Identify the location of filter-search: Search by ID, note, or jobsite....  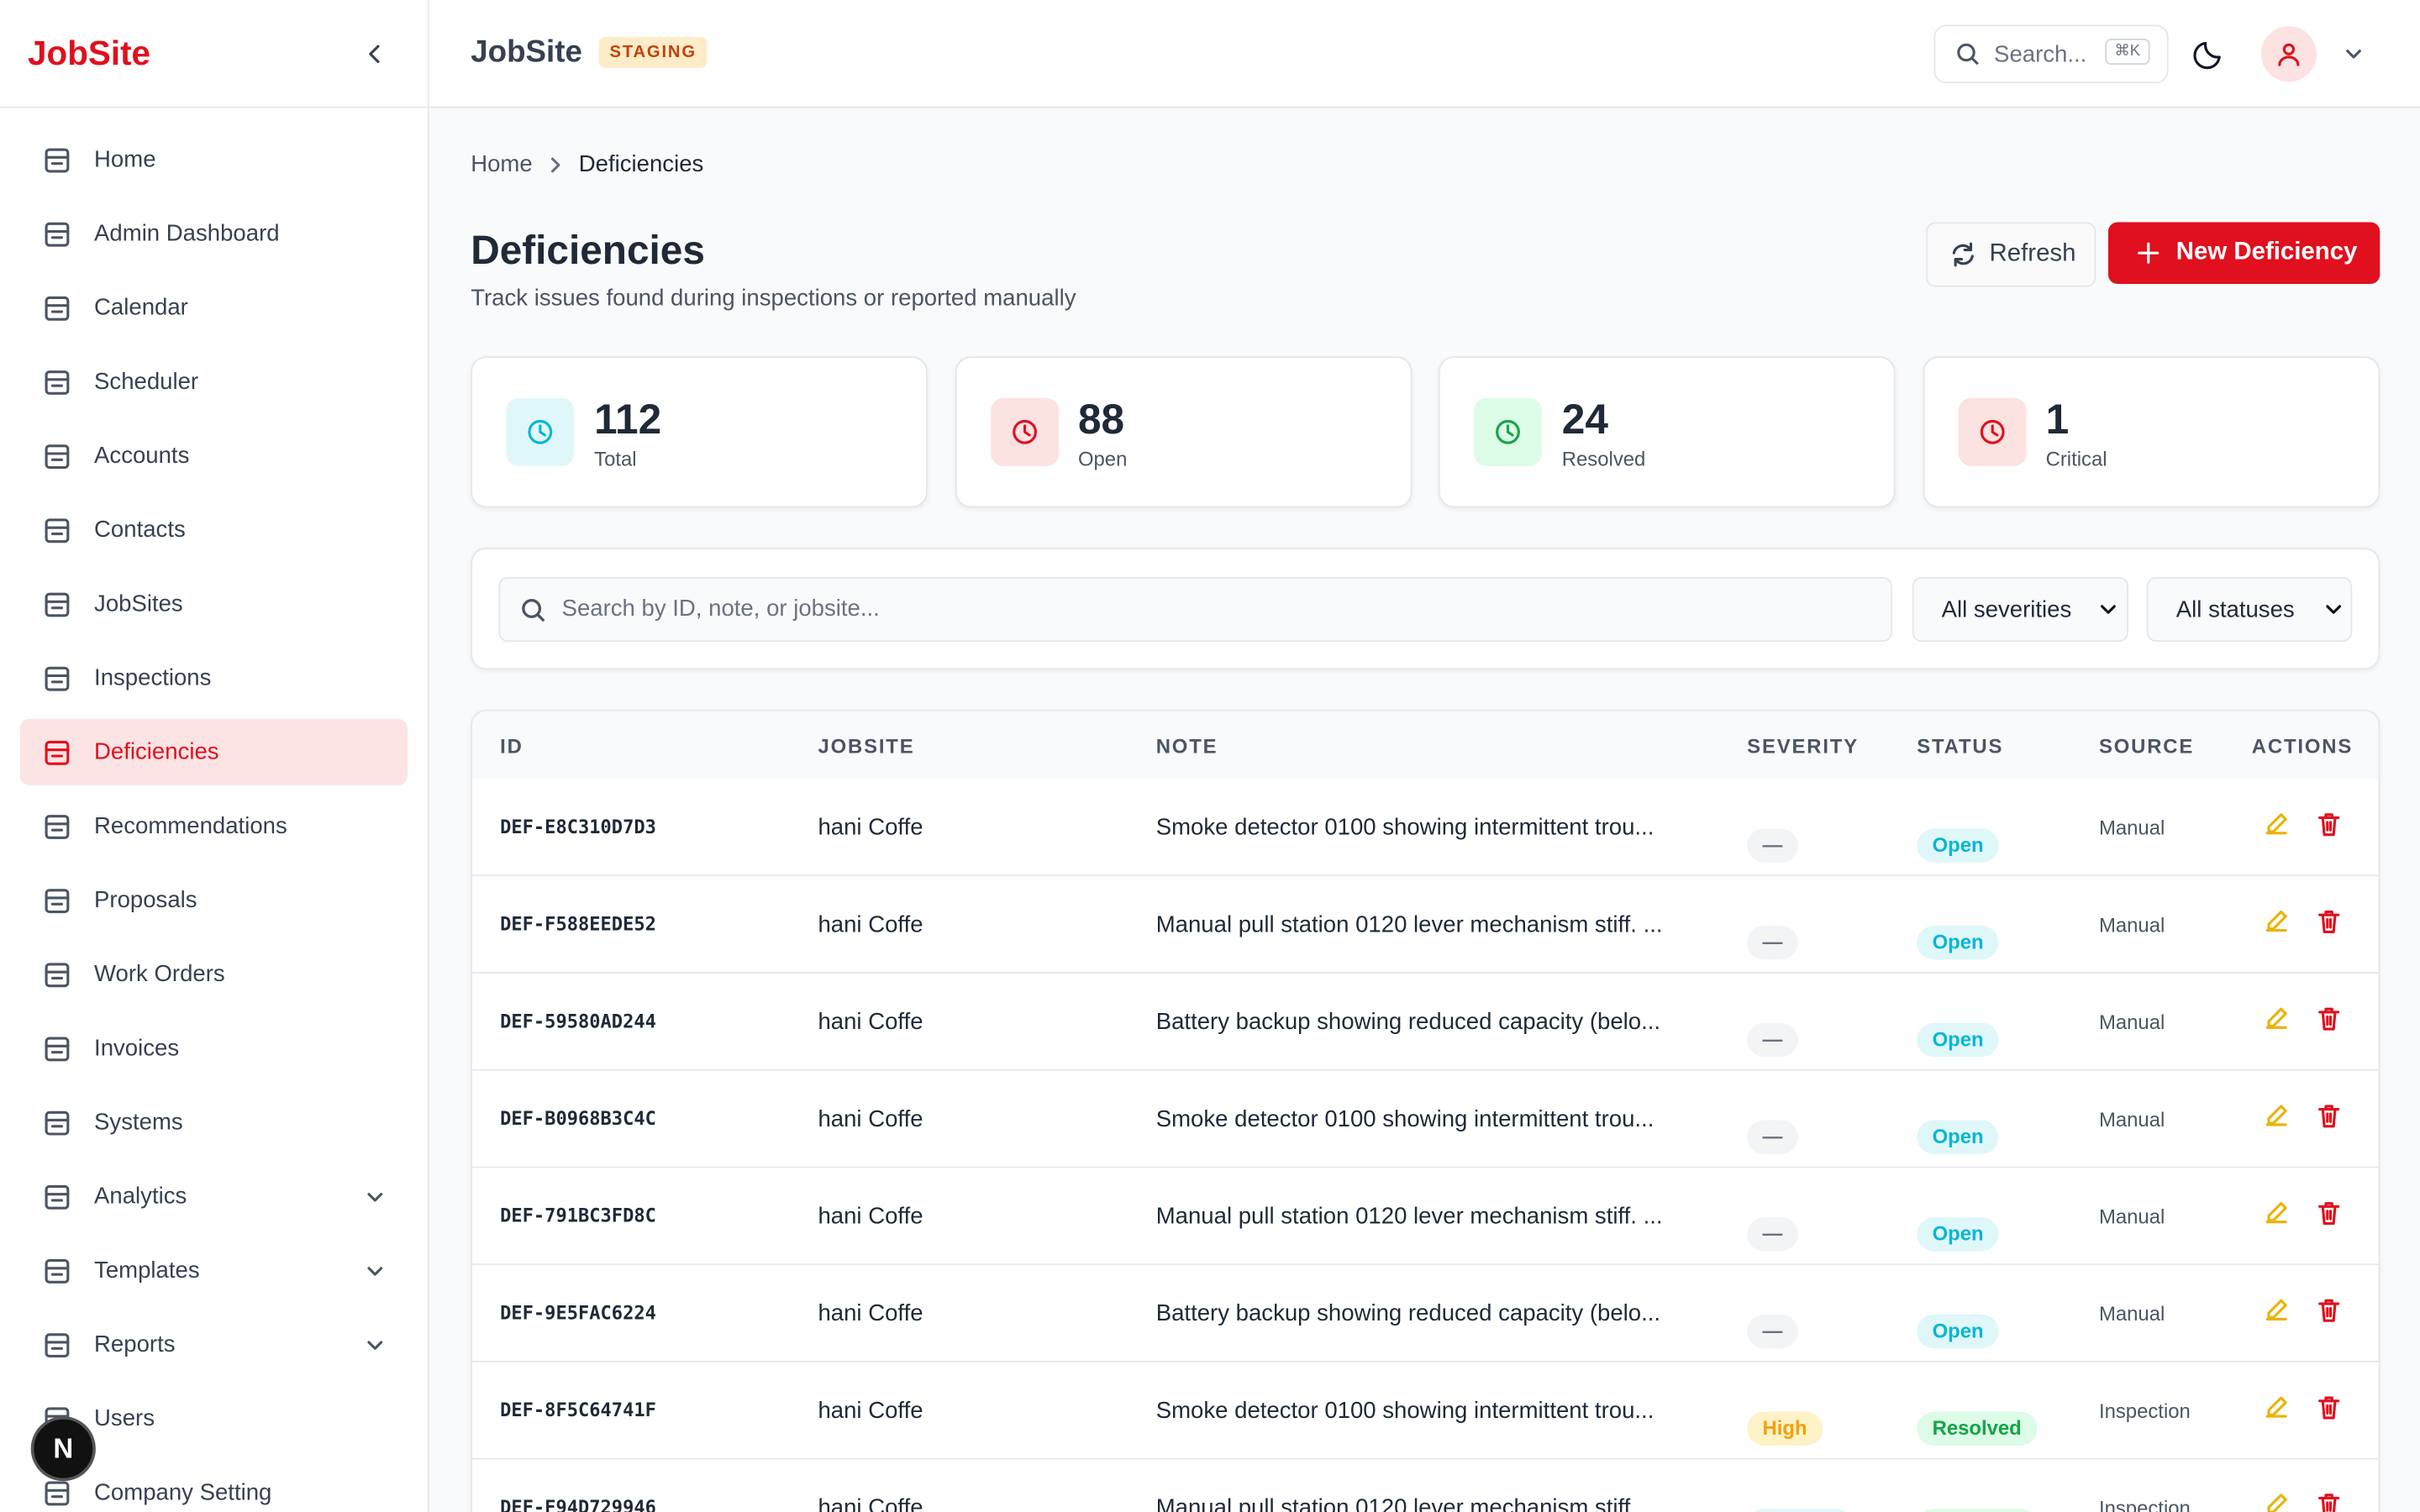
(1195, 609).